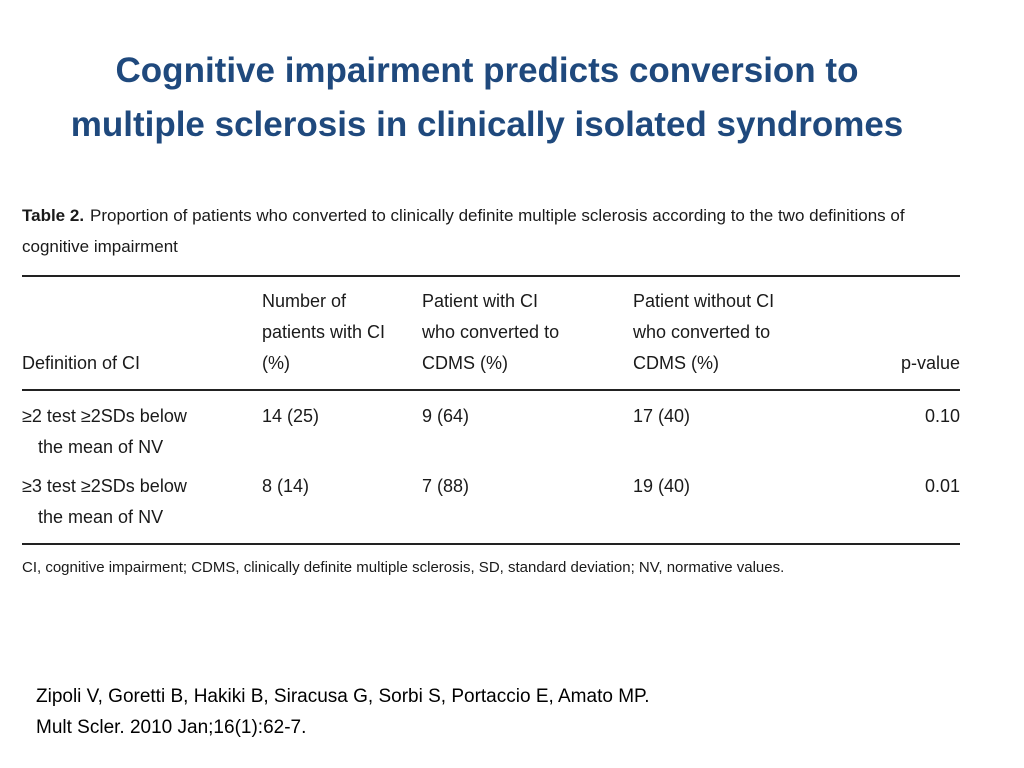 The width and height of the screenshot is (1024, 768). What do you see at coordinates (104, 486) in the screenshot?
I see `definition-line-1: ≥3 test ≥2SDs below` at bounding box center [104, 486].